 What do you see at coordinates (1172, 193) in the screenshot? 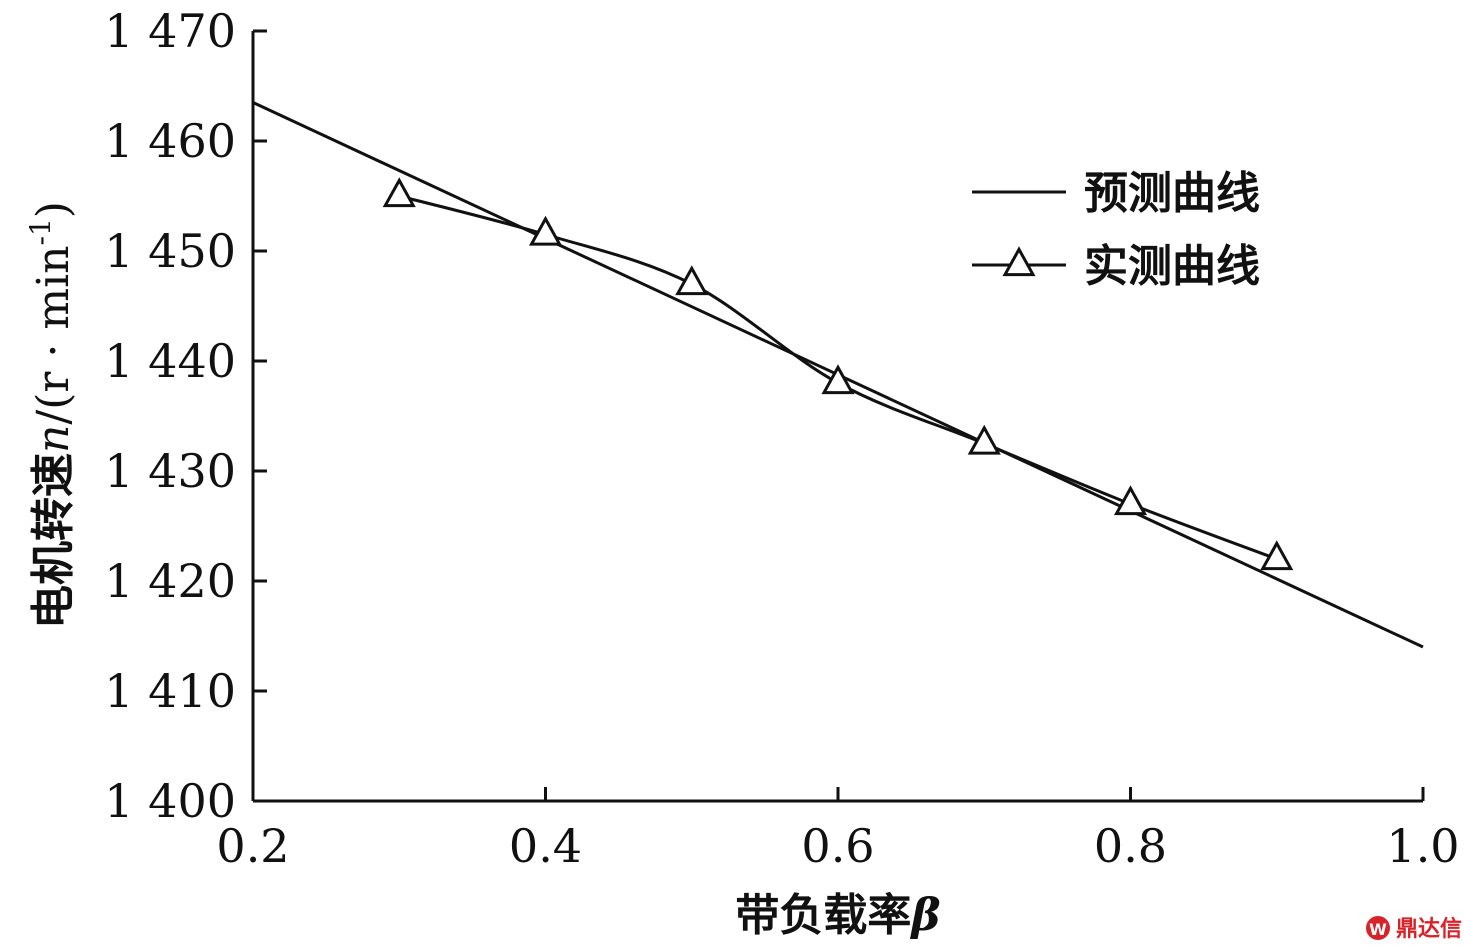
I see `legend-label: 预测曲线` at bounding box center [1172, 193].